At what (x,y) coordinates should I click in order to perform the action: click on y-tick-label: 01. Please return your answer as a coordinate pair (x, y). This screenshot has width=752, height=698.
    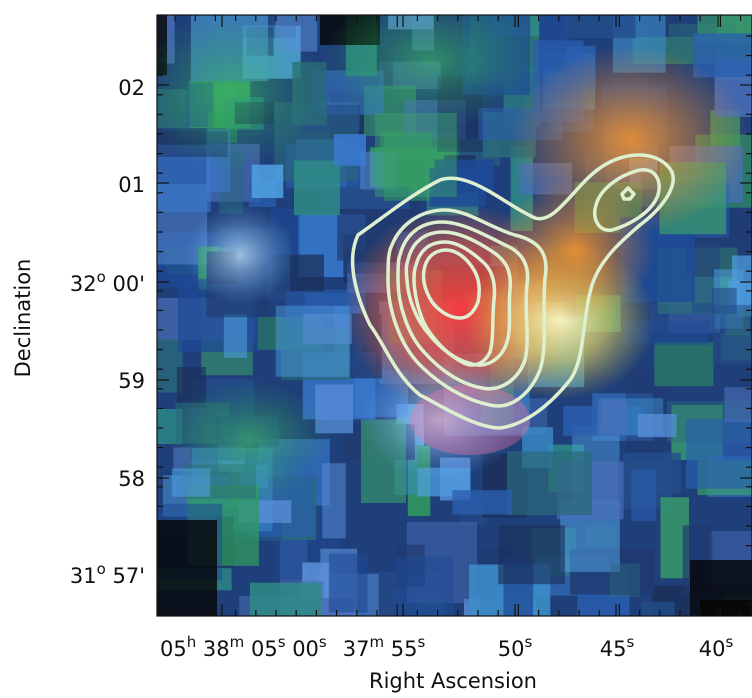
    Looking at the image, I should click on (131, 185).